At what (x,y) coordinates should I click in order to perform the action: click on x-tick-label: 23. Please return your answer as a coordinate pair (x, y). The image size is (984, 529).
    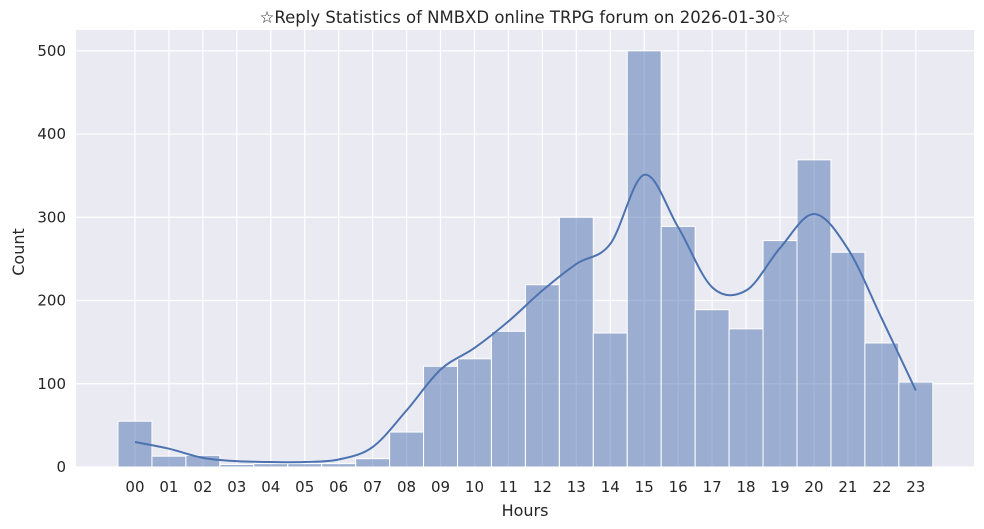
    Looking at the image, I should click on (915, 487).